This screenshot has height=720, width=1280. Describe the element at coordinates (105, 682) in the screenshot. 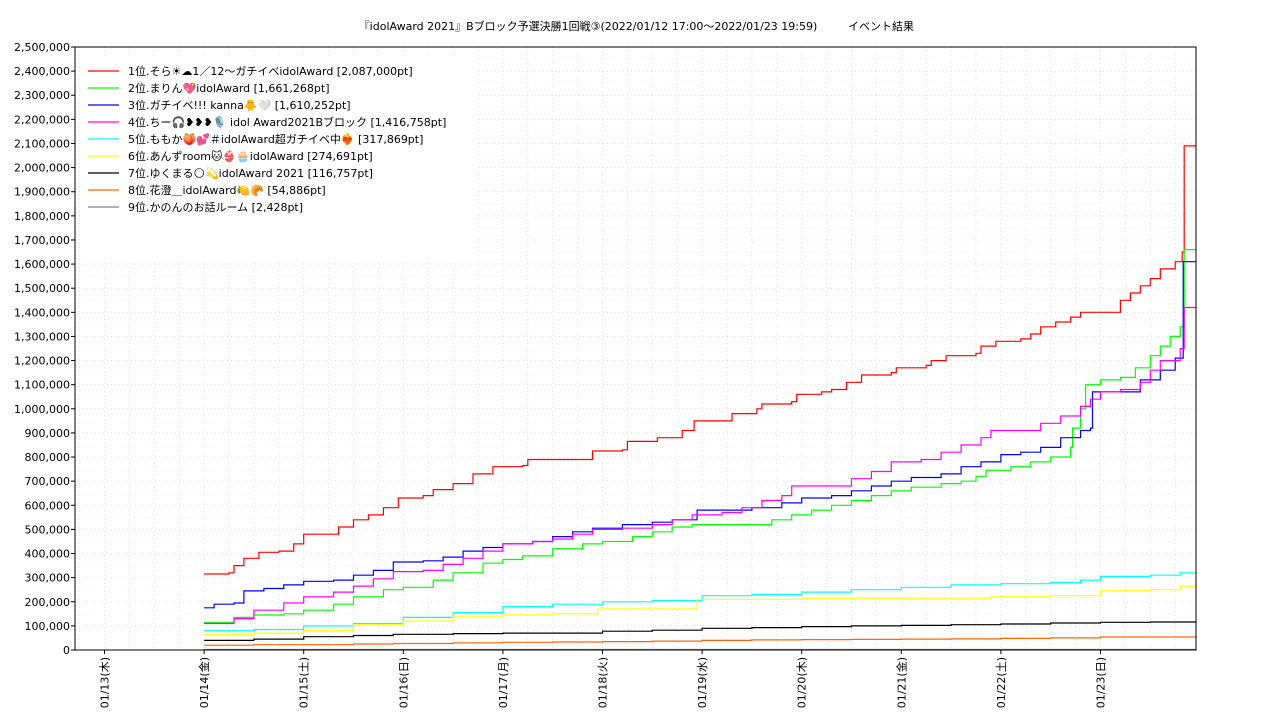

I see `x-tick-label: 01/13(木)` at that location.